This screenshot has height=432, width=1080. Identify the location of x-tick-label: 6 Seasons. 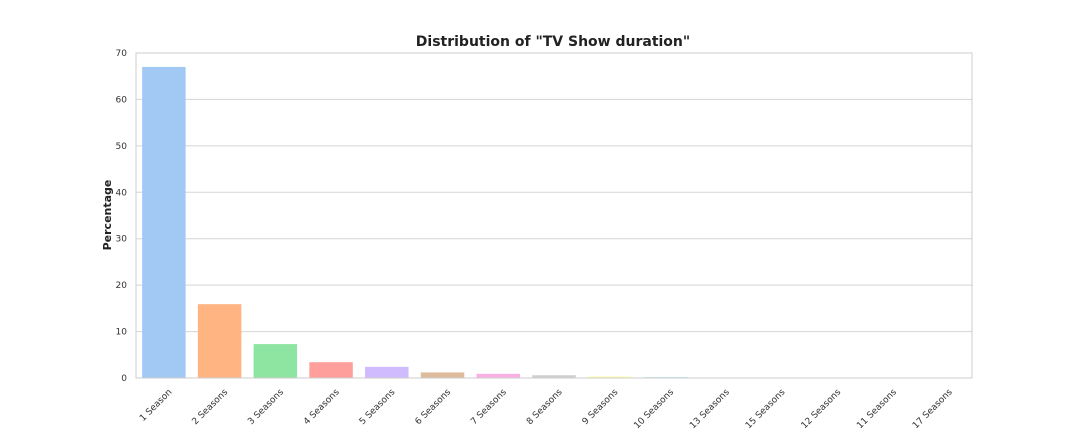
(434, 407).